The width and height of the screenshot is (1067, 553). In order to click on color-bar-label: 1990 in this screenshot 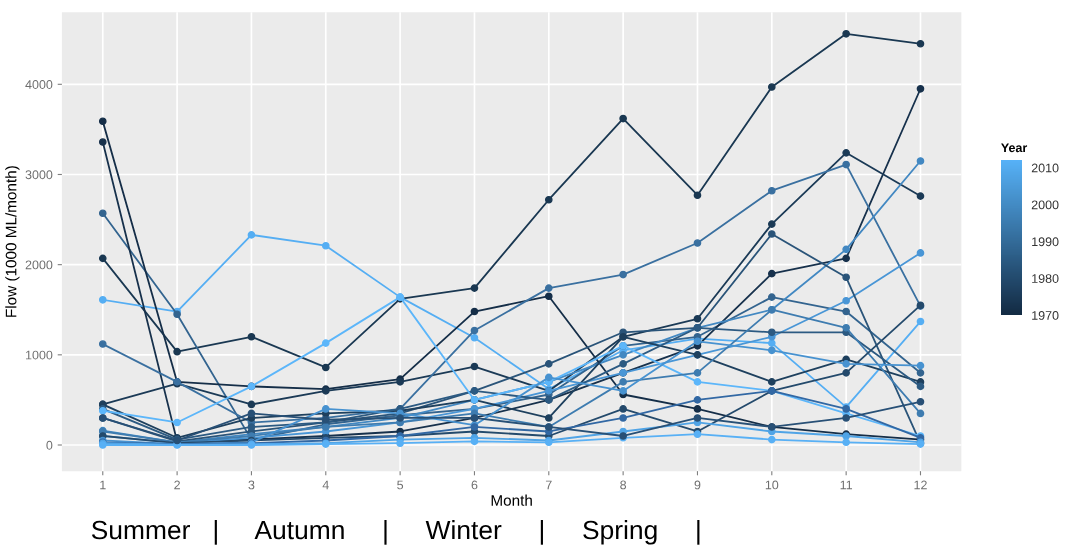, I will do `click(1045, 242)`.